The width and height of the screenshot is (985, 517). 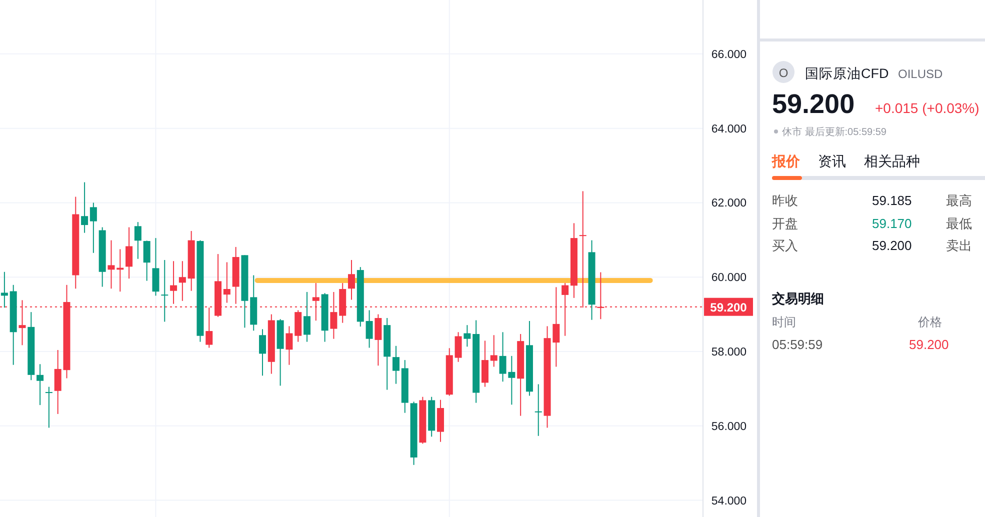 What do you see at coordinates (832, 161) in the screenshot?
I see `text: 资讯` at bounding box center [832, 161].